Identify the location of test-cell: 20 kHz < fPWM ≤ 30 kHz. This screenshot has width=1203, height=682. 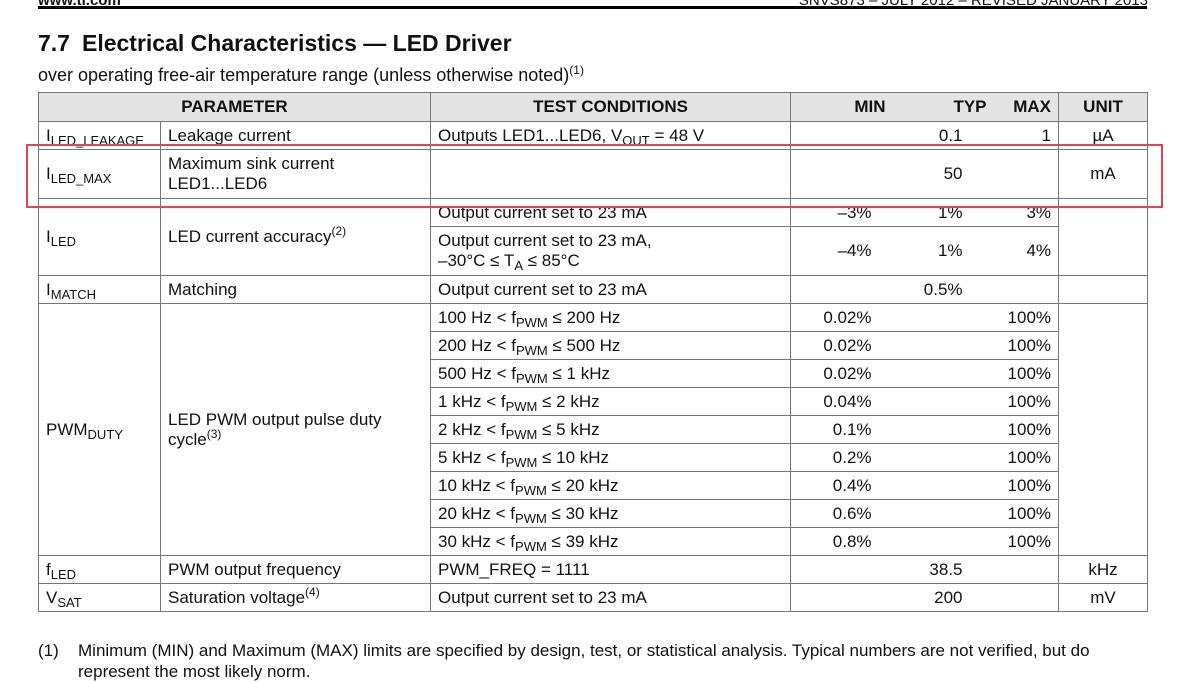
(611, 513).